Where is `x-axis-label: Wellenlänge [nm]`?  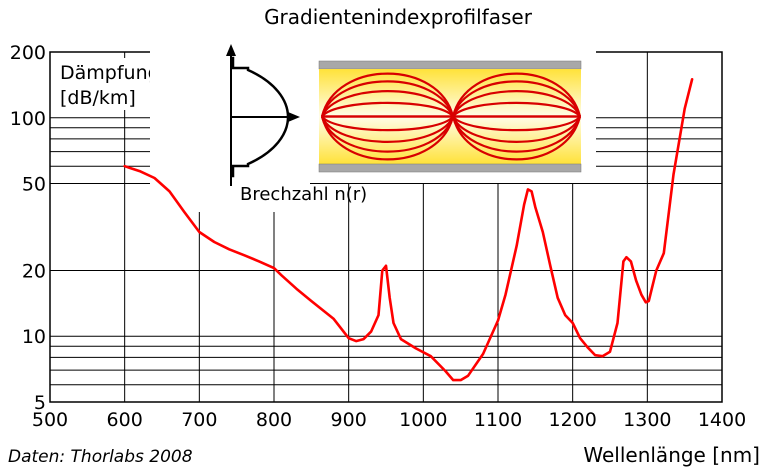
x-axis-label: Wellenlänge [nm] is located at coordinates (671, 455).